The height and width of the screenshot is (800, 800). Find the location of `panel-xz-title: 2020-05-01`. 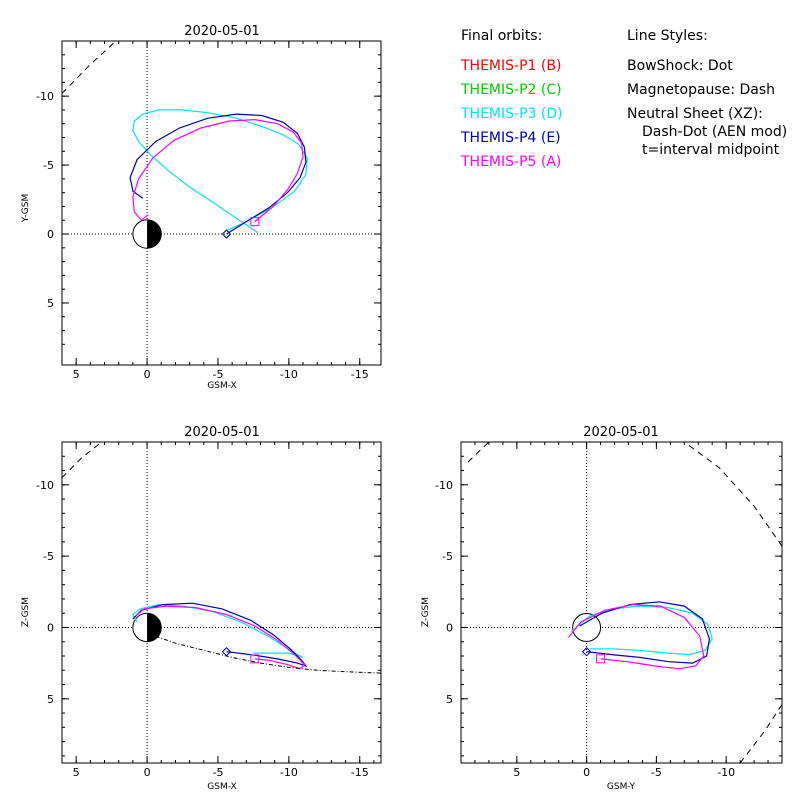

panel-xz-title: 2020-05-01 is located at coordinates (222, 432).